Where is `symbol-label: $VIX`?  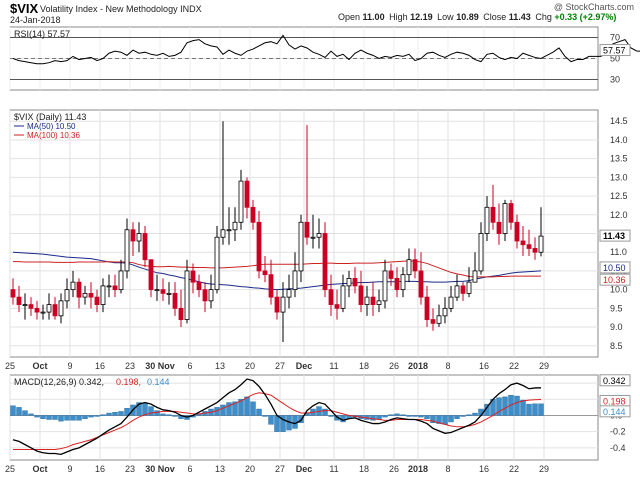
symbol-label: $VIX is located at coordinates (24, 8).